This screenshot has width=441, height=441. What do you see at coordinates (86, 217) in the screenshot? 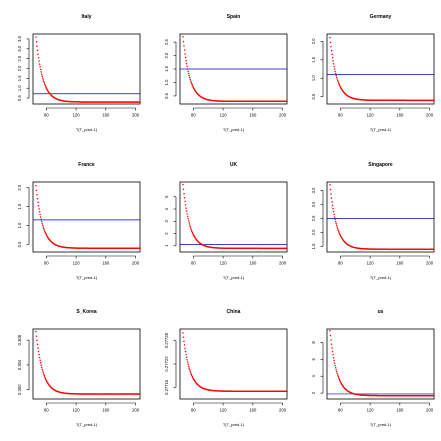
I see `plot-frame` at bounding box center [86, 217].